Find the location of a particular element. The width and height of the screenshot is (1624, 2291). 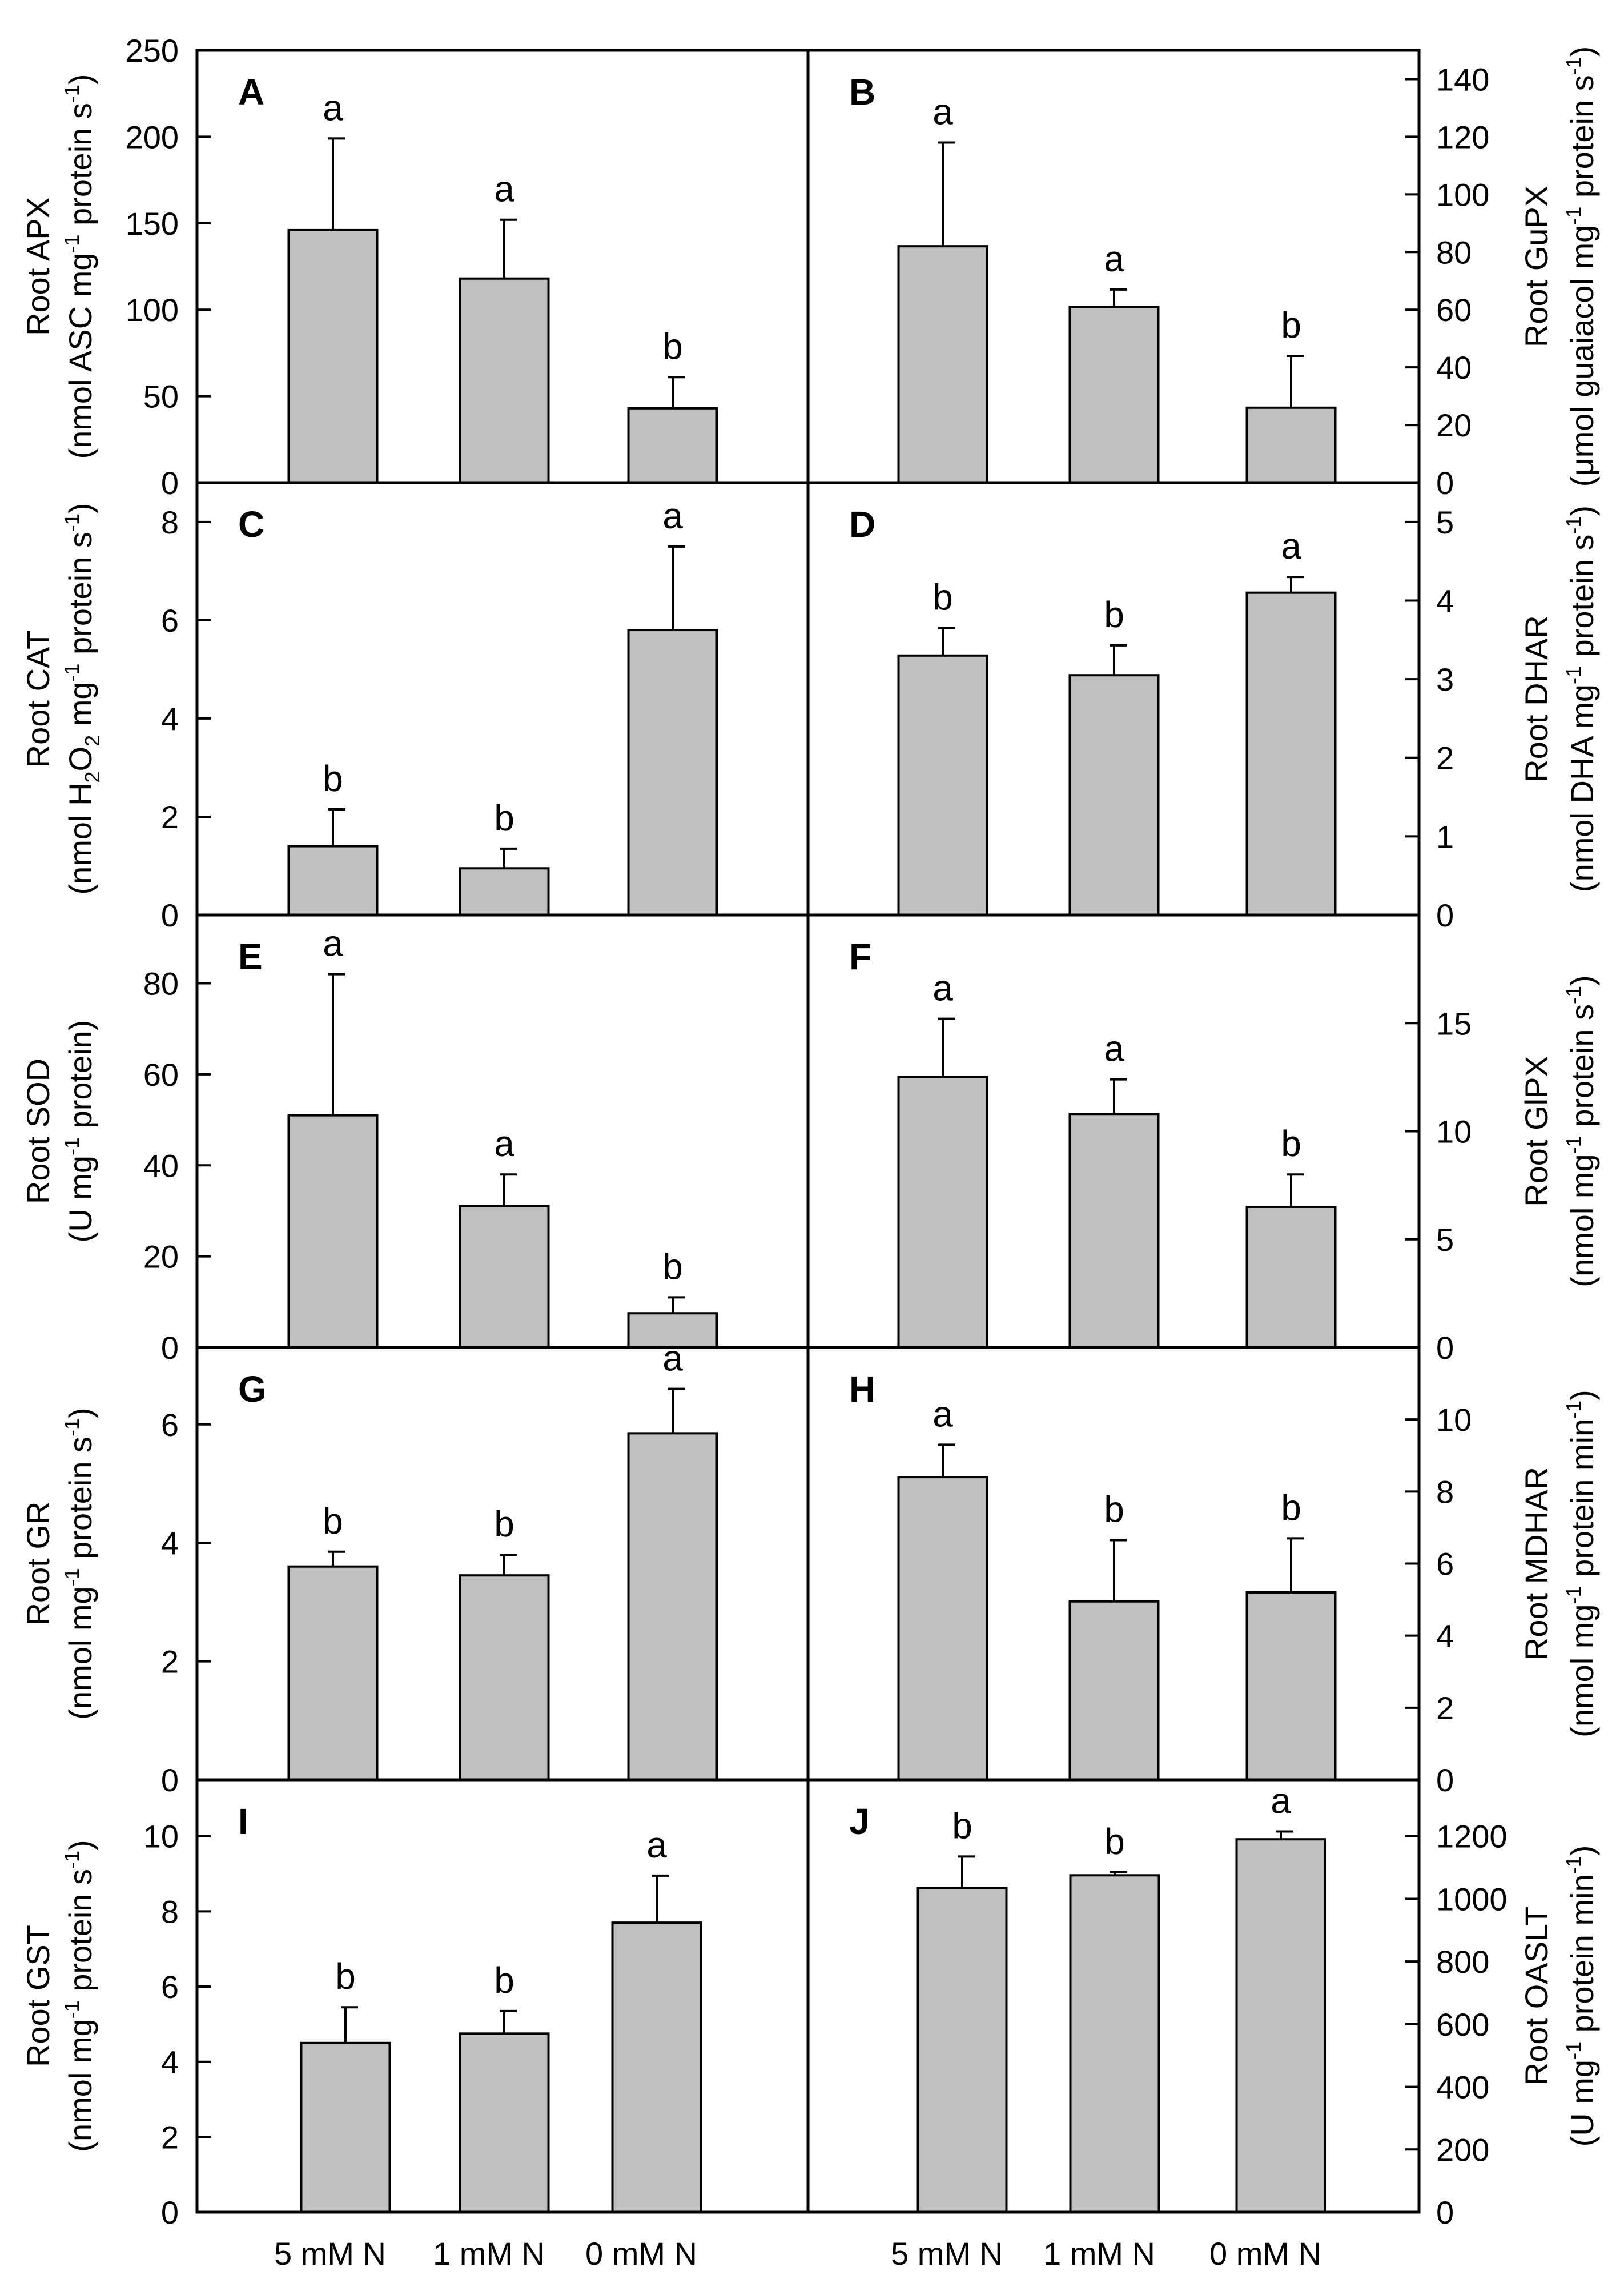

y-tick-label: 3 is located at coordinates (1445, 679).